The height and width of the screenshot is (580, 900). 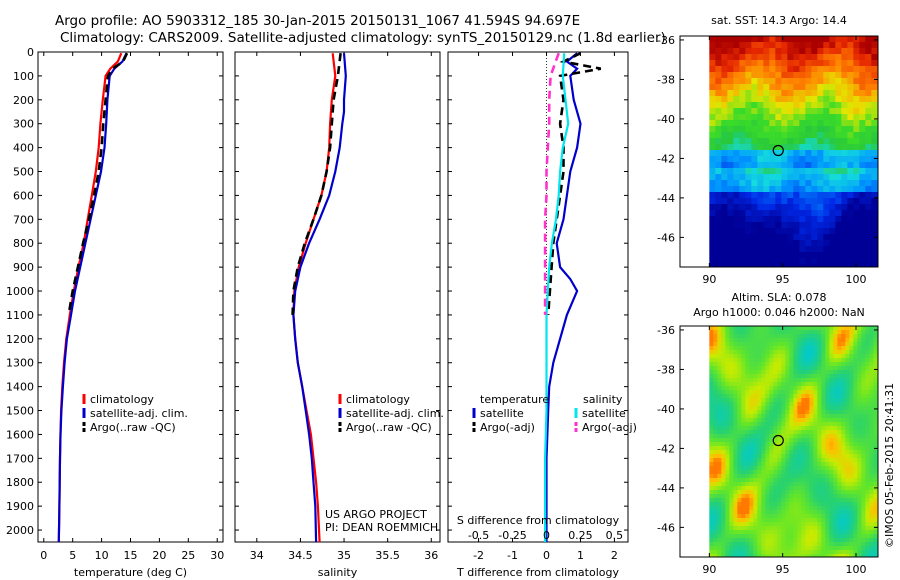 What do you see at coordinates (783, 279) in the screenshot?
I see `sst-map-xtick-label: 95` at bounding box center [783, 279].